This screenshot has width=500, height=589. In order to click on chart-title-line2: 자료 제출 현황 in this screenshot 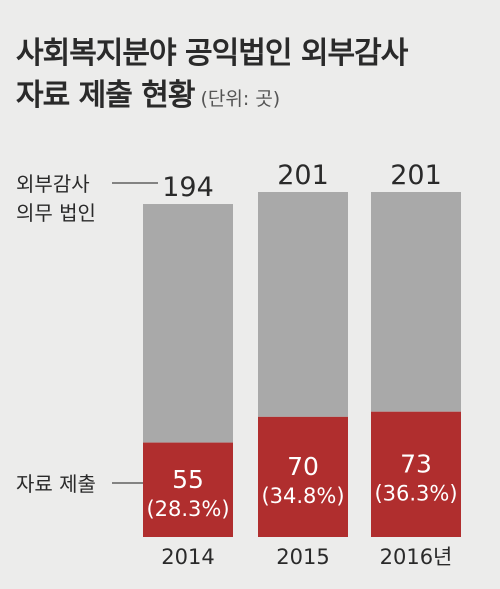, I will do `click(105, 95)`.